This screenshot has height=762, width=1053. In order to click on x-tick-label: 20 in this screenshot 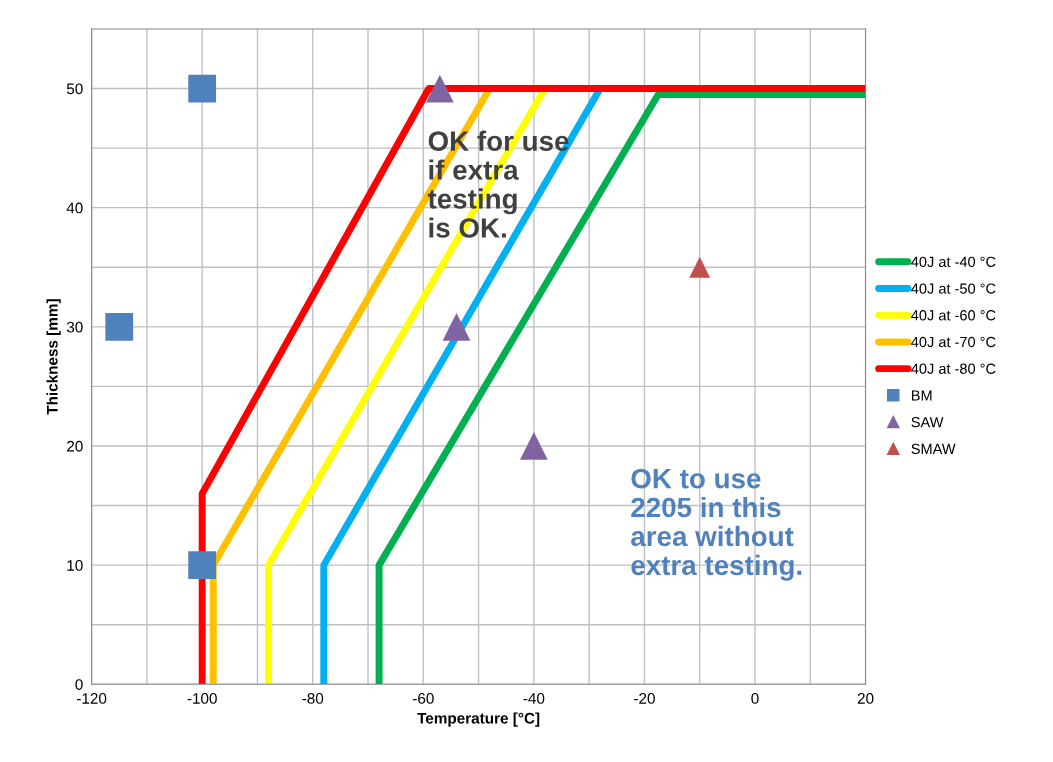, I will do `click(865, 698)`.